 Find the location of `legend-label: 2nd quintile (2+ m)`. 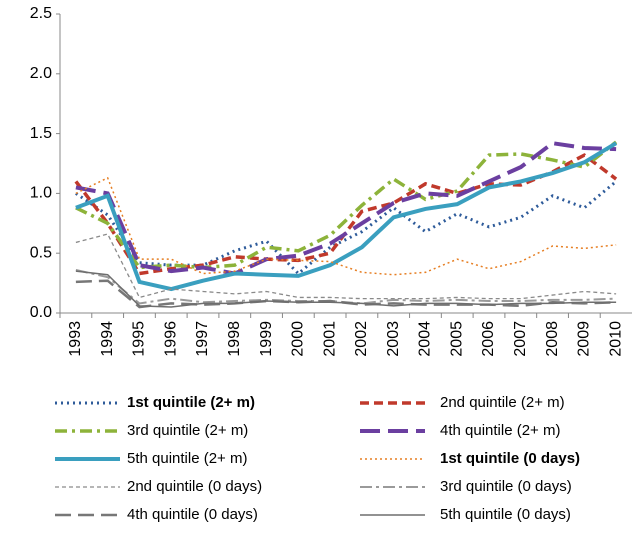

legend-label: 2nd quintile (2+ m) is located at coordinates (502, 402).